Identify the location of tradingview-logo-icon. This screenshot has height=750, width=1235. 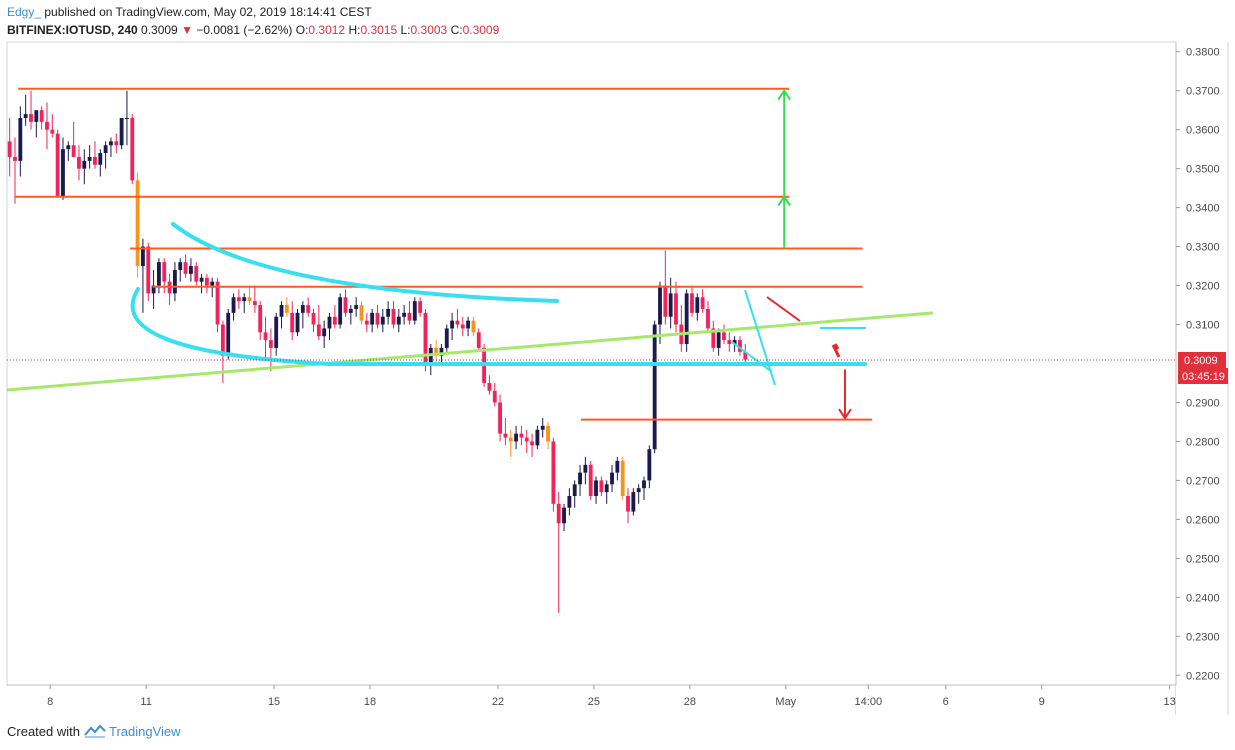
(94, 731).